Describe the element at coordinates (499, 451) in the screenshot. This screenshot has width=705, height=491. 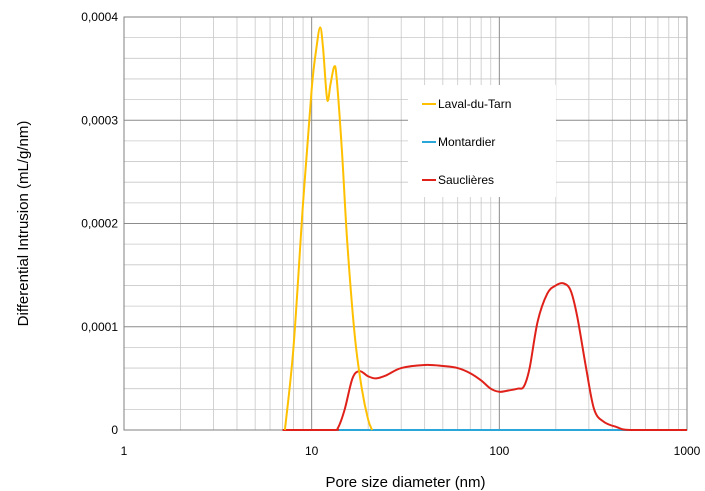
I see `x-tick-label: 100` at that location.